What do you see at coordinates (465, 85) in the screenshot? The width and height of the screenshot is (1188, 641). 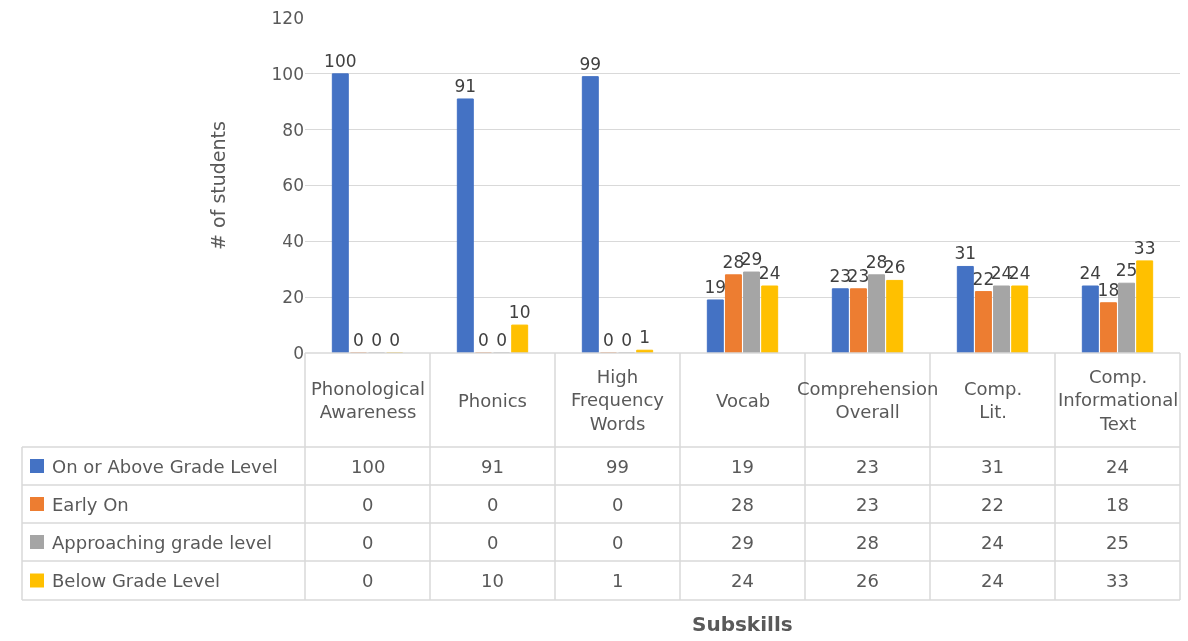 I see `annotation: 91` at bounding box center [465, 85].